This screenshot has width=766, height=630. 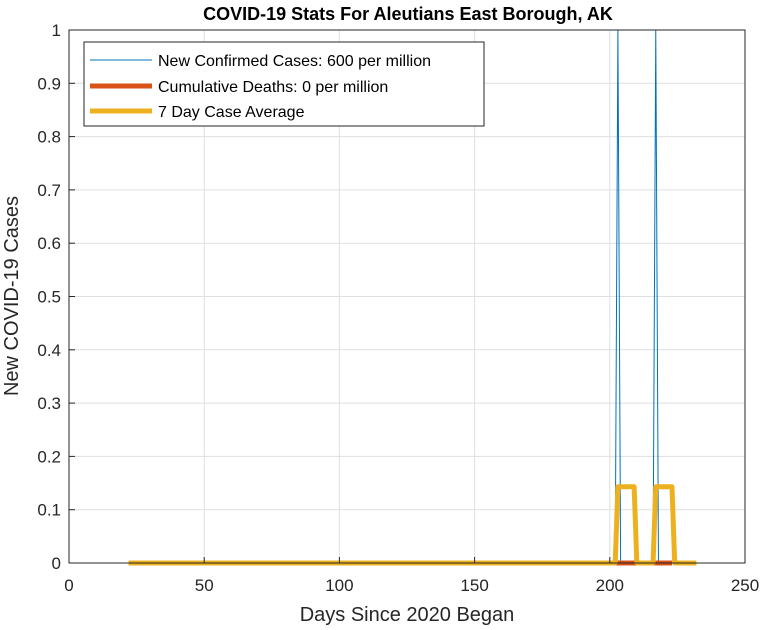 What do you see at coordinates (474, 585) in the screenshot?
I see `x-tick-label: 150` at bounding box center [474, 585].